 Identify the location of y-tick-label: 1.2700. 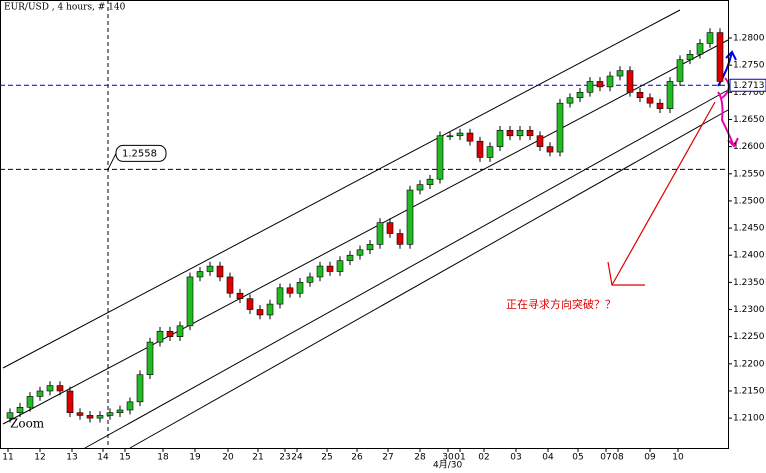
(749, 93).